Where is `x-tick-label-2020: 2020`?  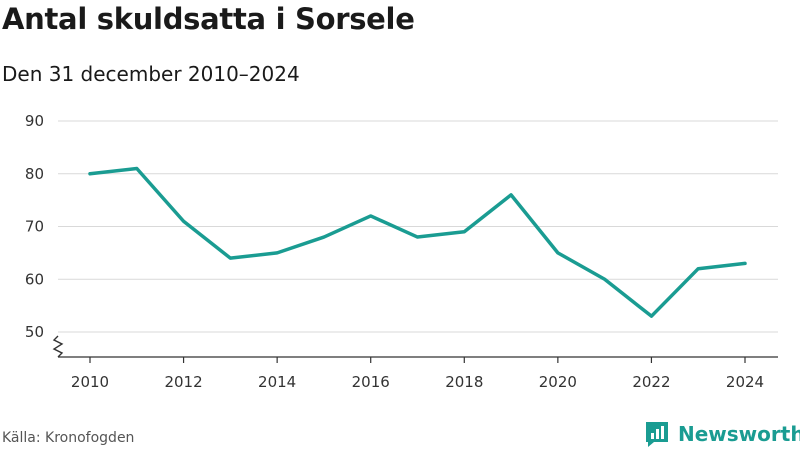 x-tick-label-2020: 2020 is located at coordinates (558, 382).